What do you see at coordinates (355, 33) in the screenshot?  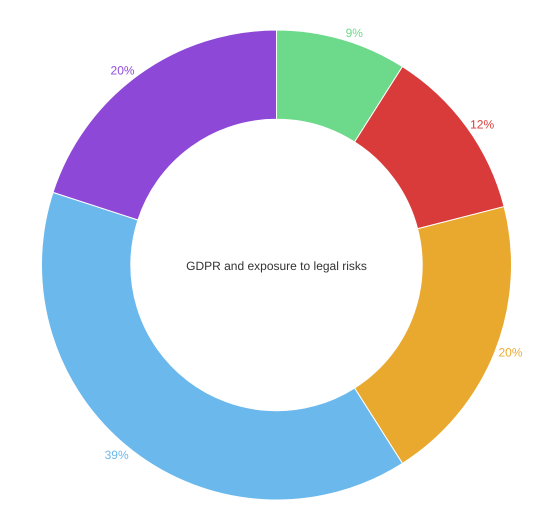 I see `data-label: 9%` at bounding box center [355, 33].